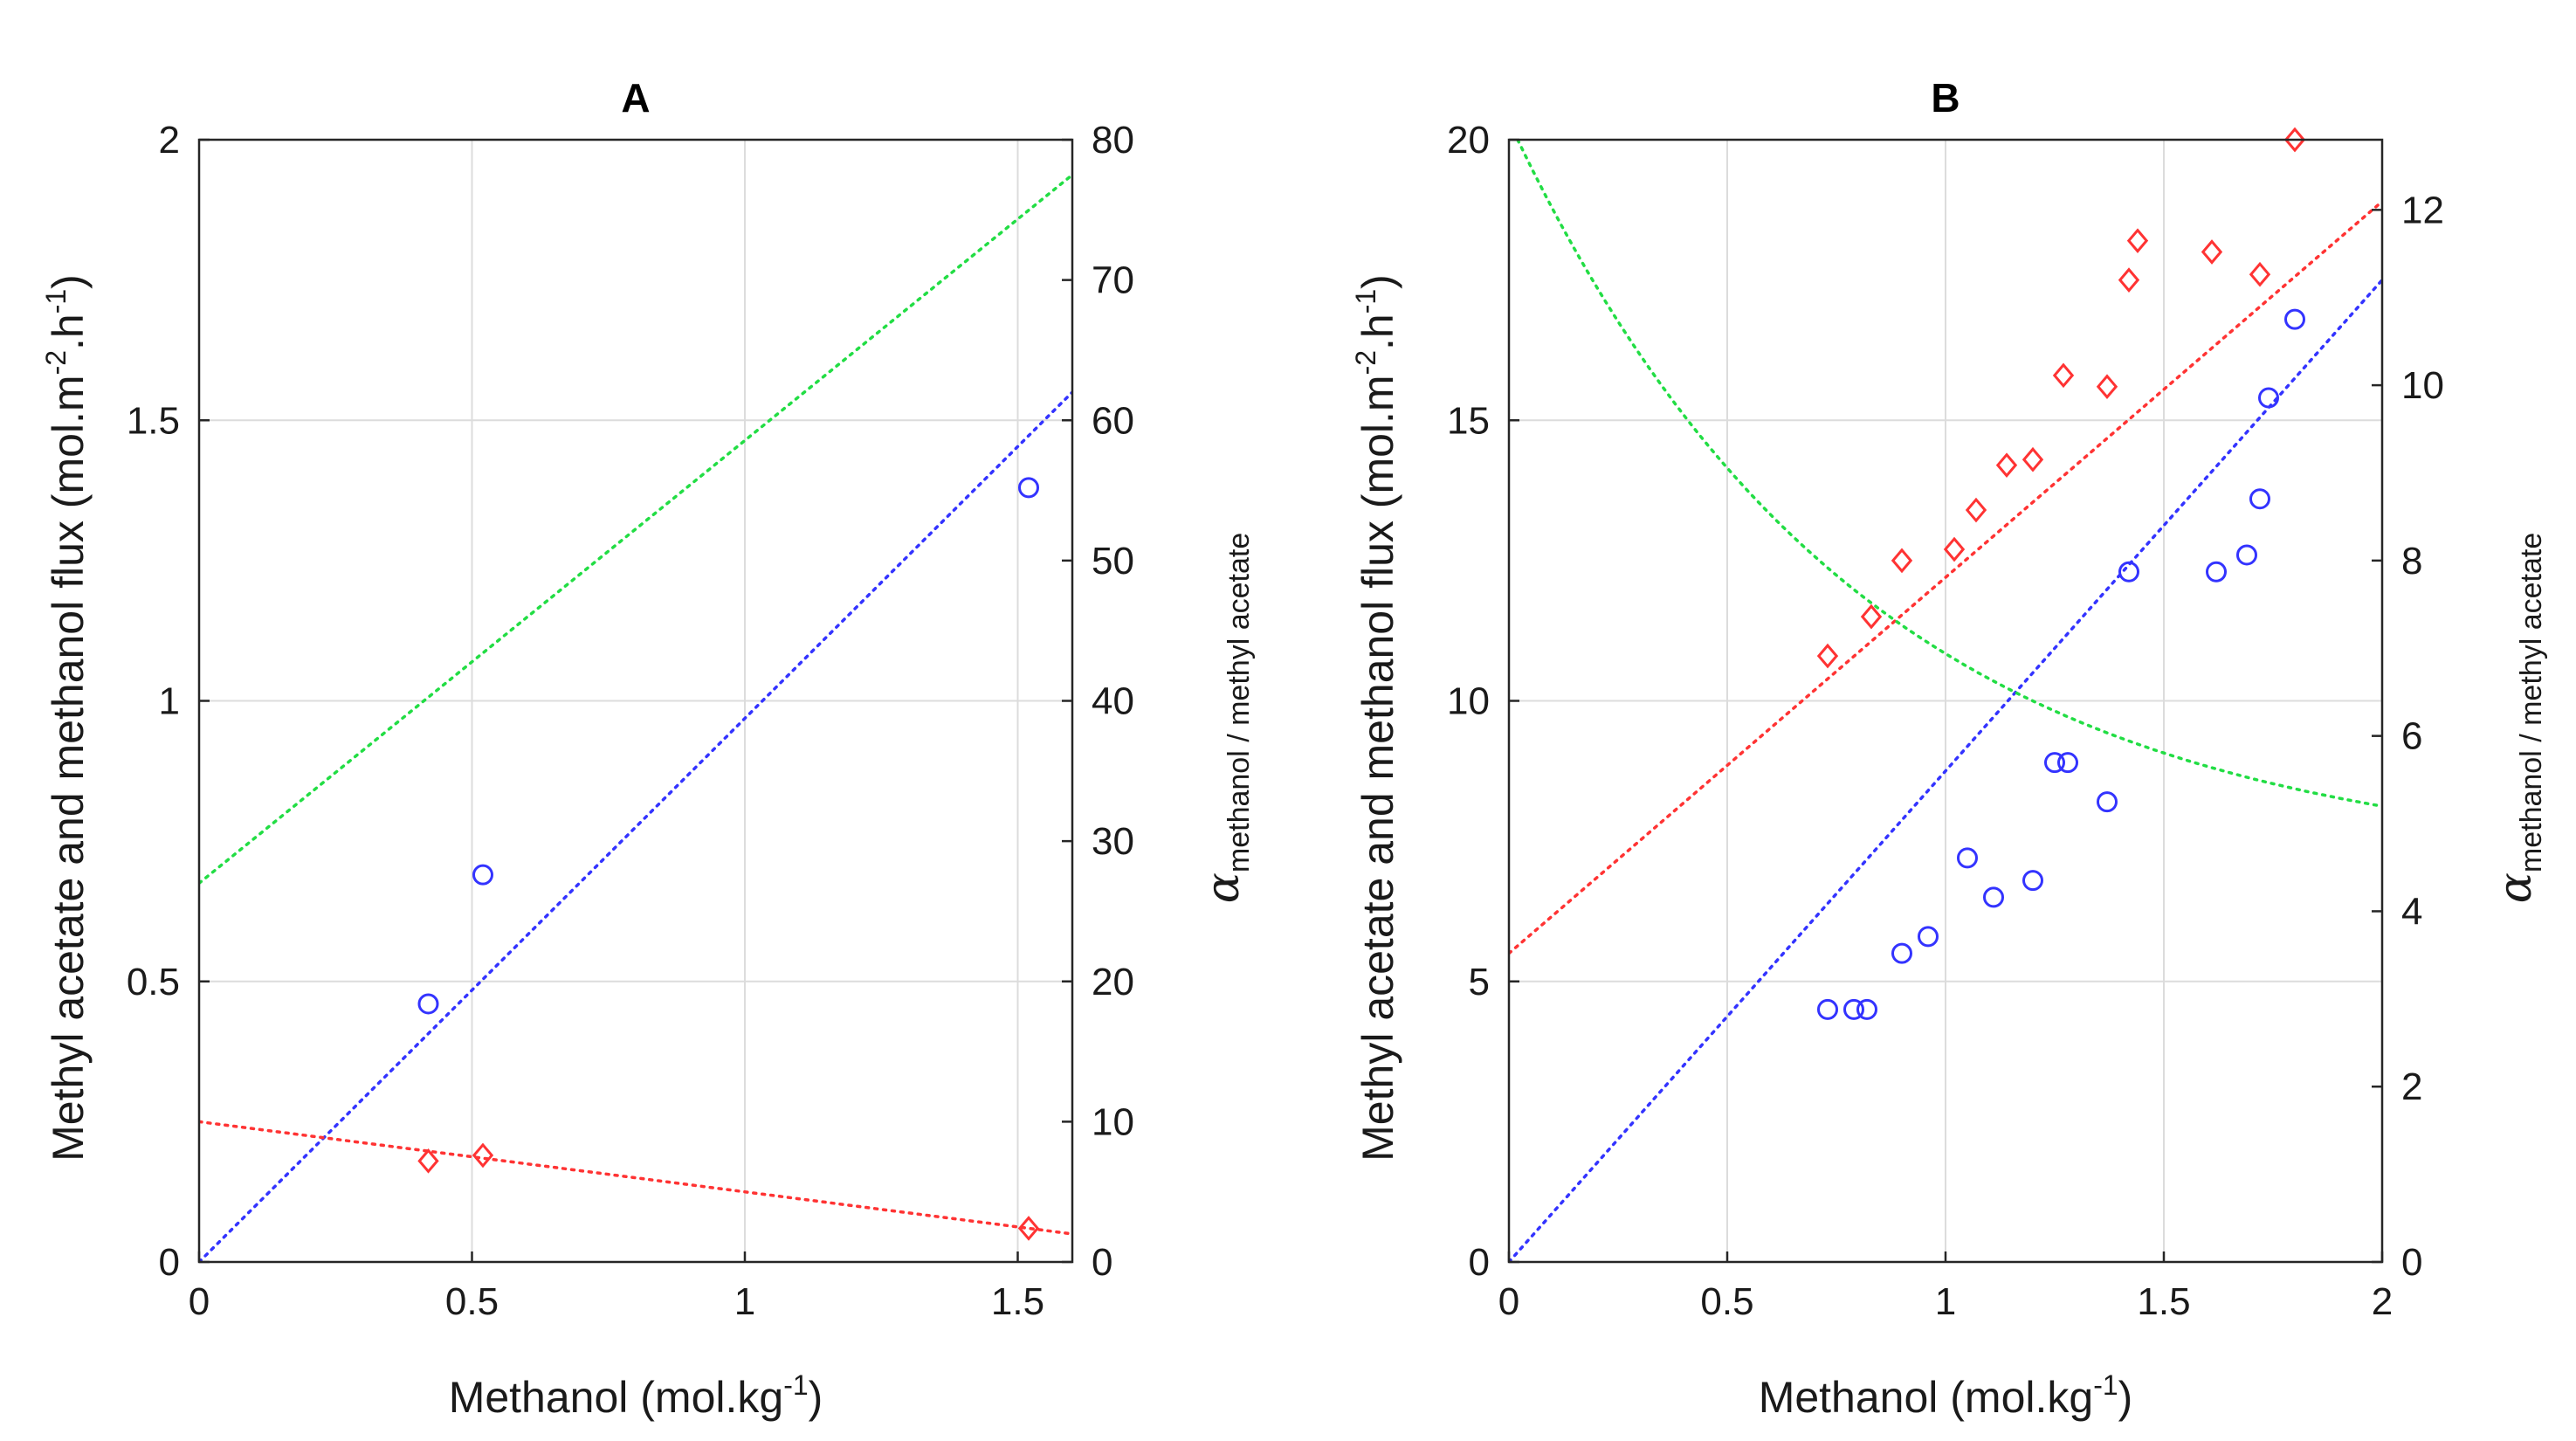  I want to click on panel-a-y2-tick-label: 70, so click(1113, 280).